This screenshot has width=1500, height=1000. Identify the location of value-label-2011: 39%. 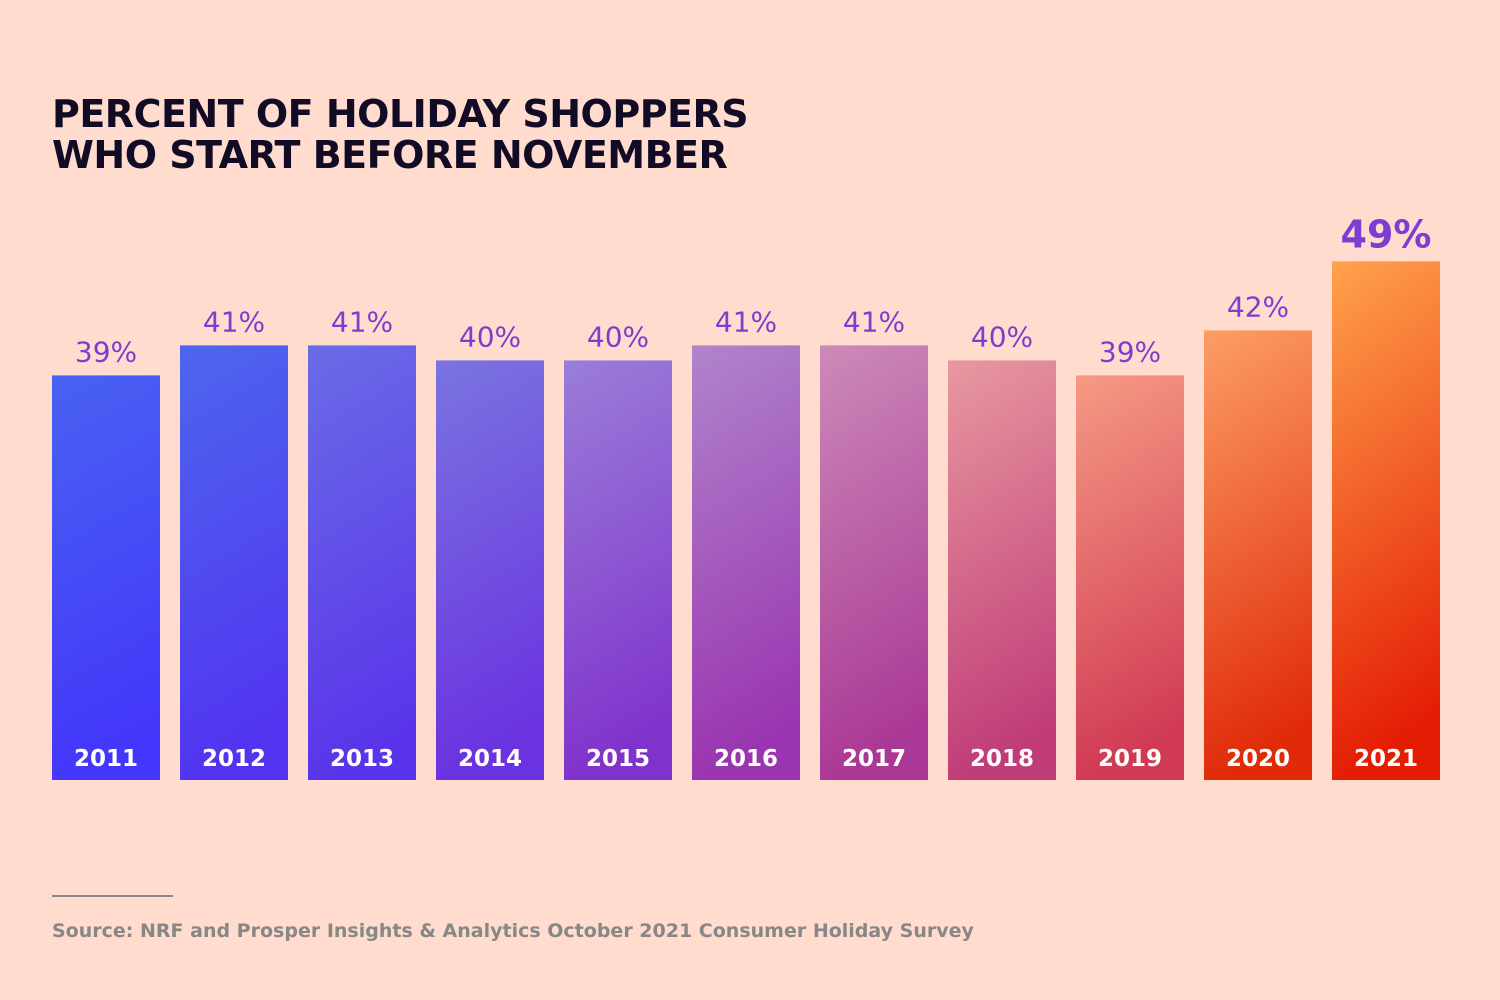
(106, 351).